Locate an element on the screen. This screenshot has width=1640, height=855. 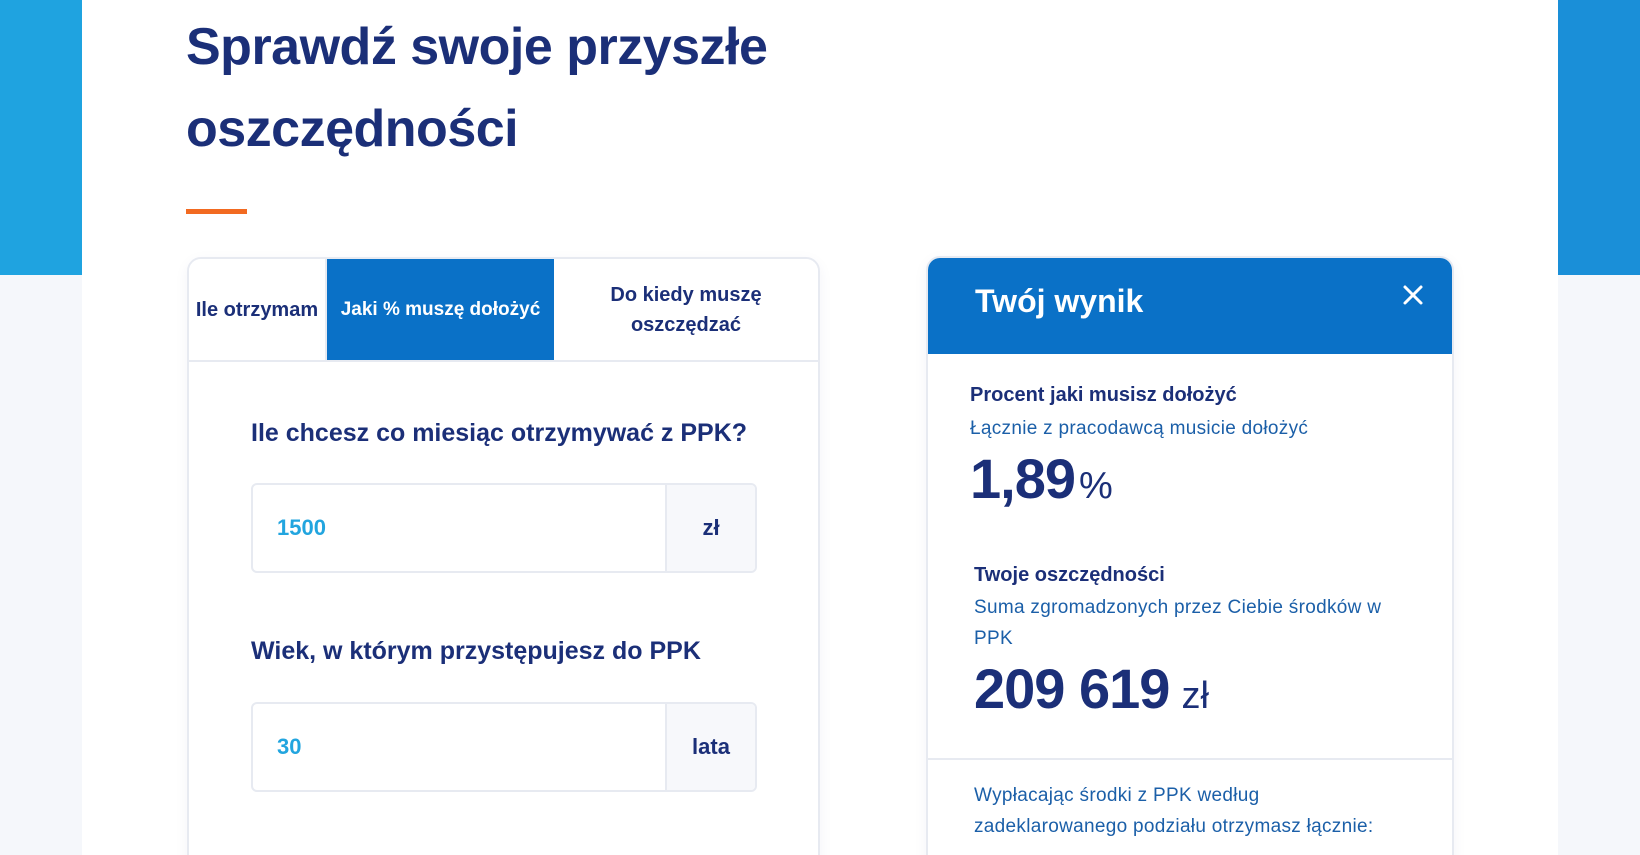
tab-ile-otrzymam: Ile otrzymam is located at coordinates (258, 309).